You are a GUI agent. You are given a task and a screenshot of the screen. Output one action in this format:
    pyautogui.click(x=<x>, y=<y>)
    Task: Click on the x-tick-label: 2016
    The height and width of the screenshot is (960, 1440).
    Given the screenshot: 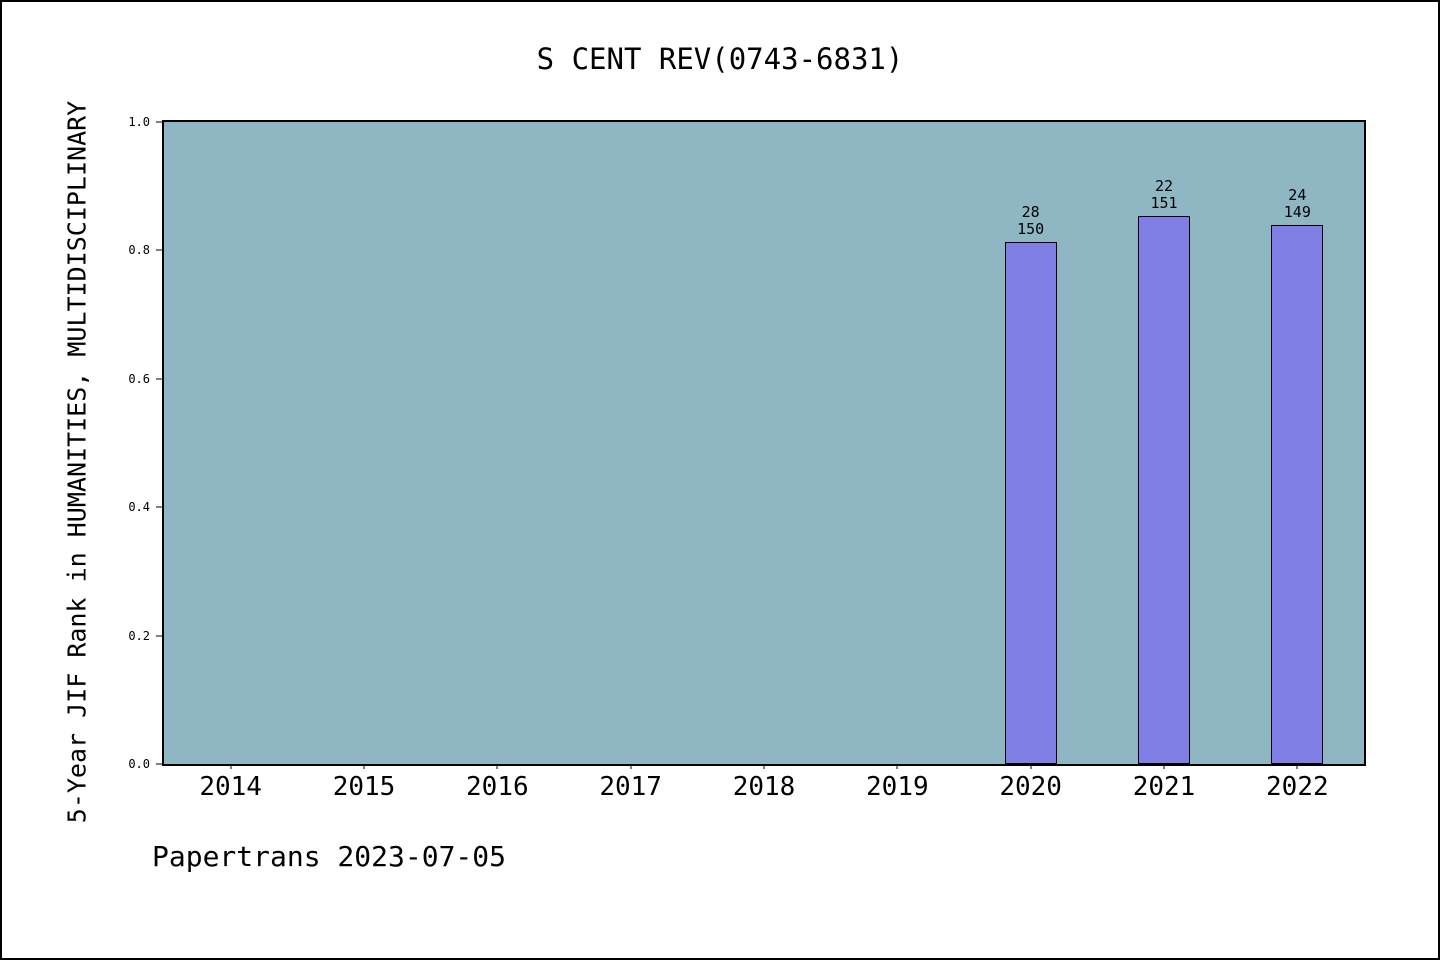 What is the action you would take?
    pyautogui.click(x=497, y=787)
    